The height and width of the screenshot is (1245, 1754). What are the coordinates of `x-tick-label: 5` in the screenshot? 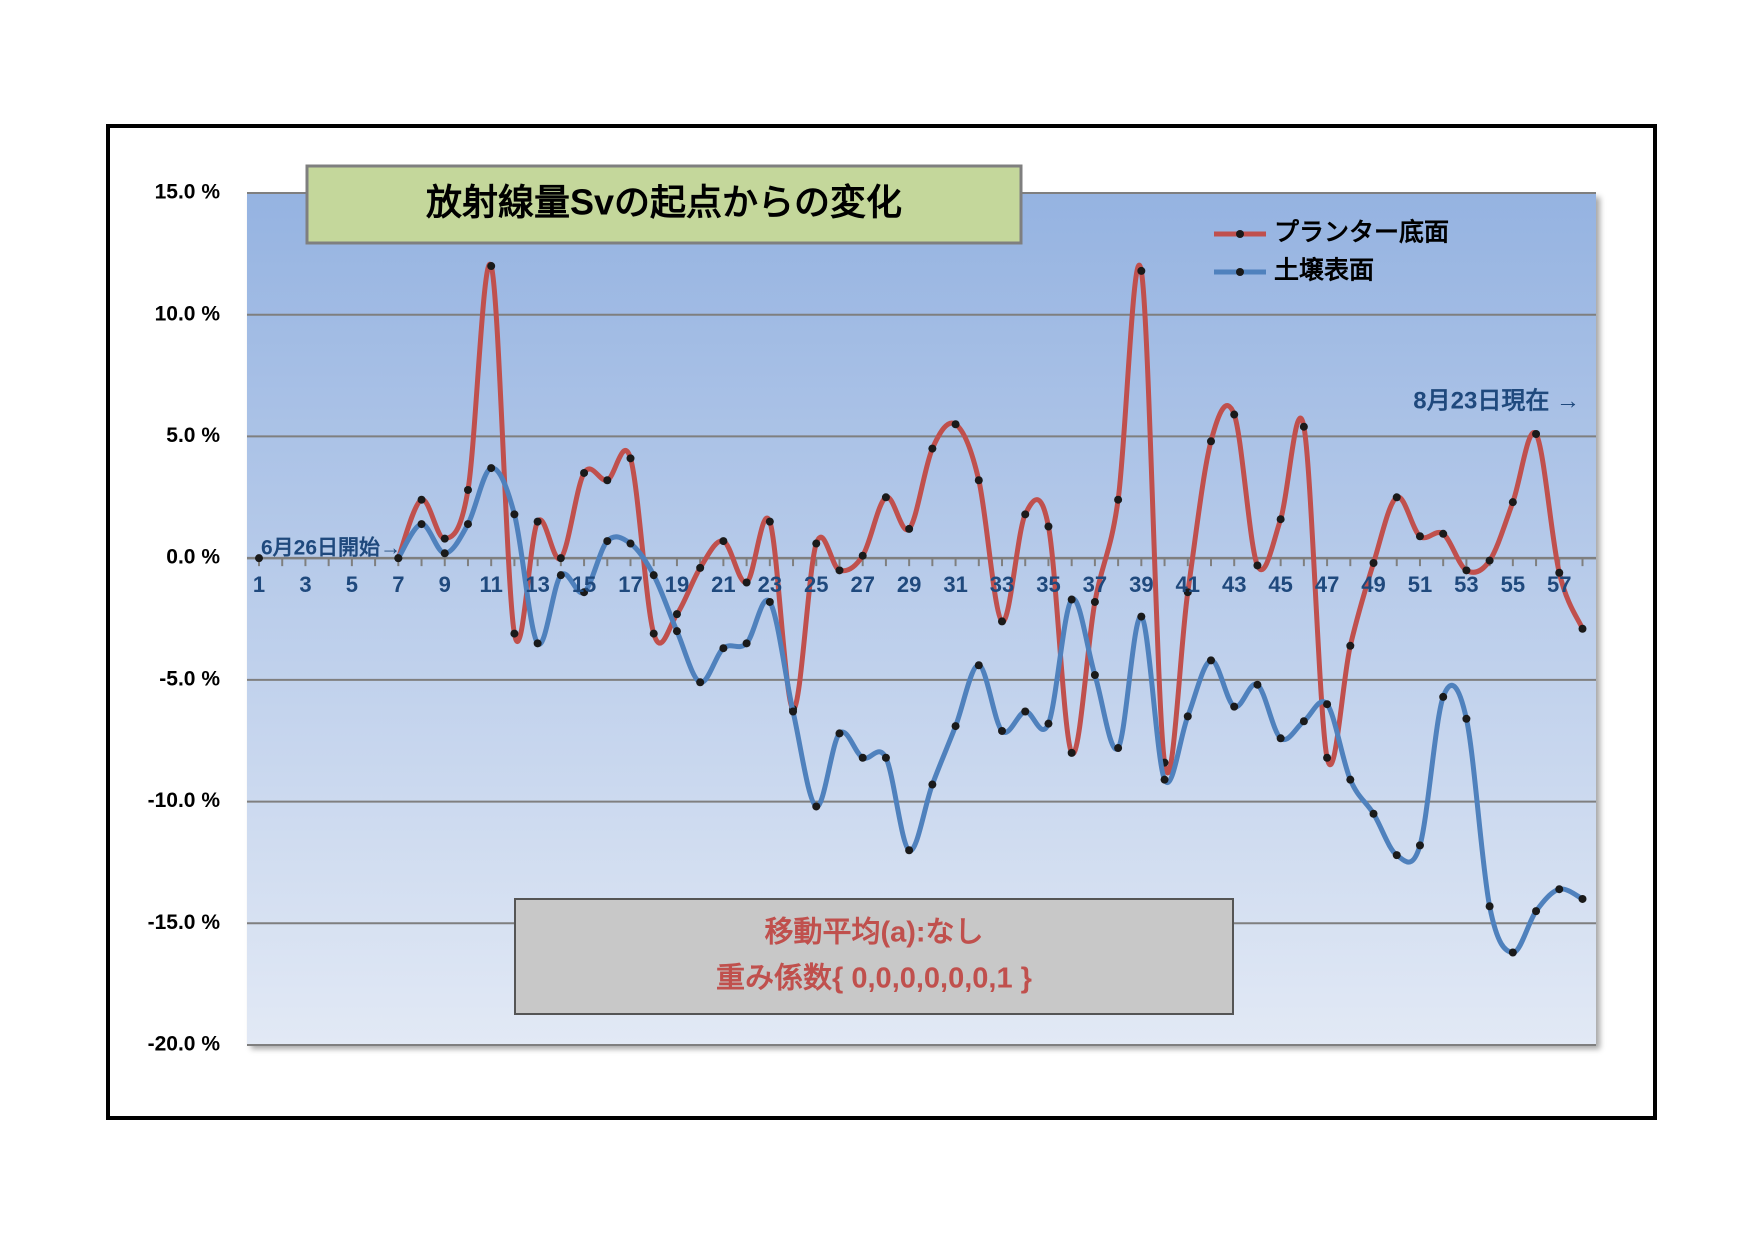 It's located at (352, 584).